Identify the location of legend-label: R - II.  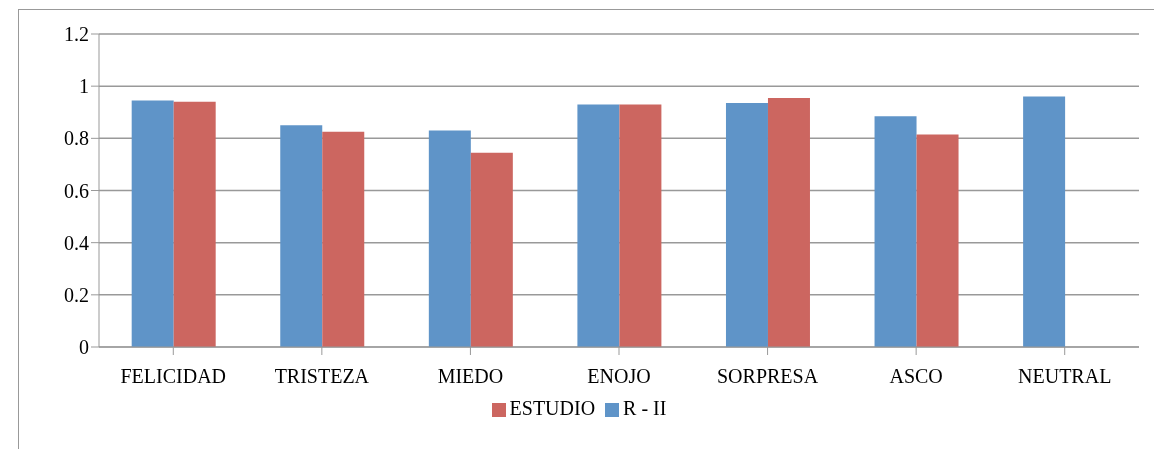
(645, 408).